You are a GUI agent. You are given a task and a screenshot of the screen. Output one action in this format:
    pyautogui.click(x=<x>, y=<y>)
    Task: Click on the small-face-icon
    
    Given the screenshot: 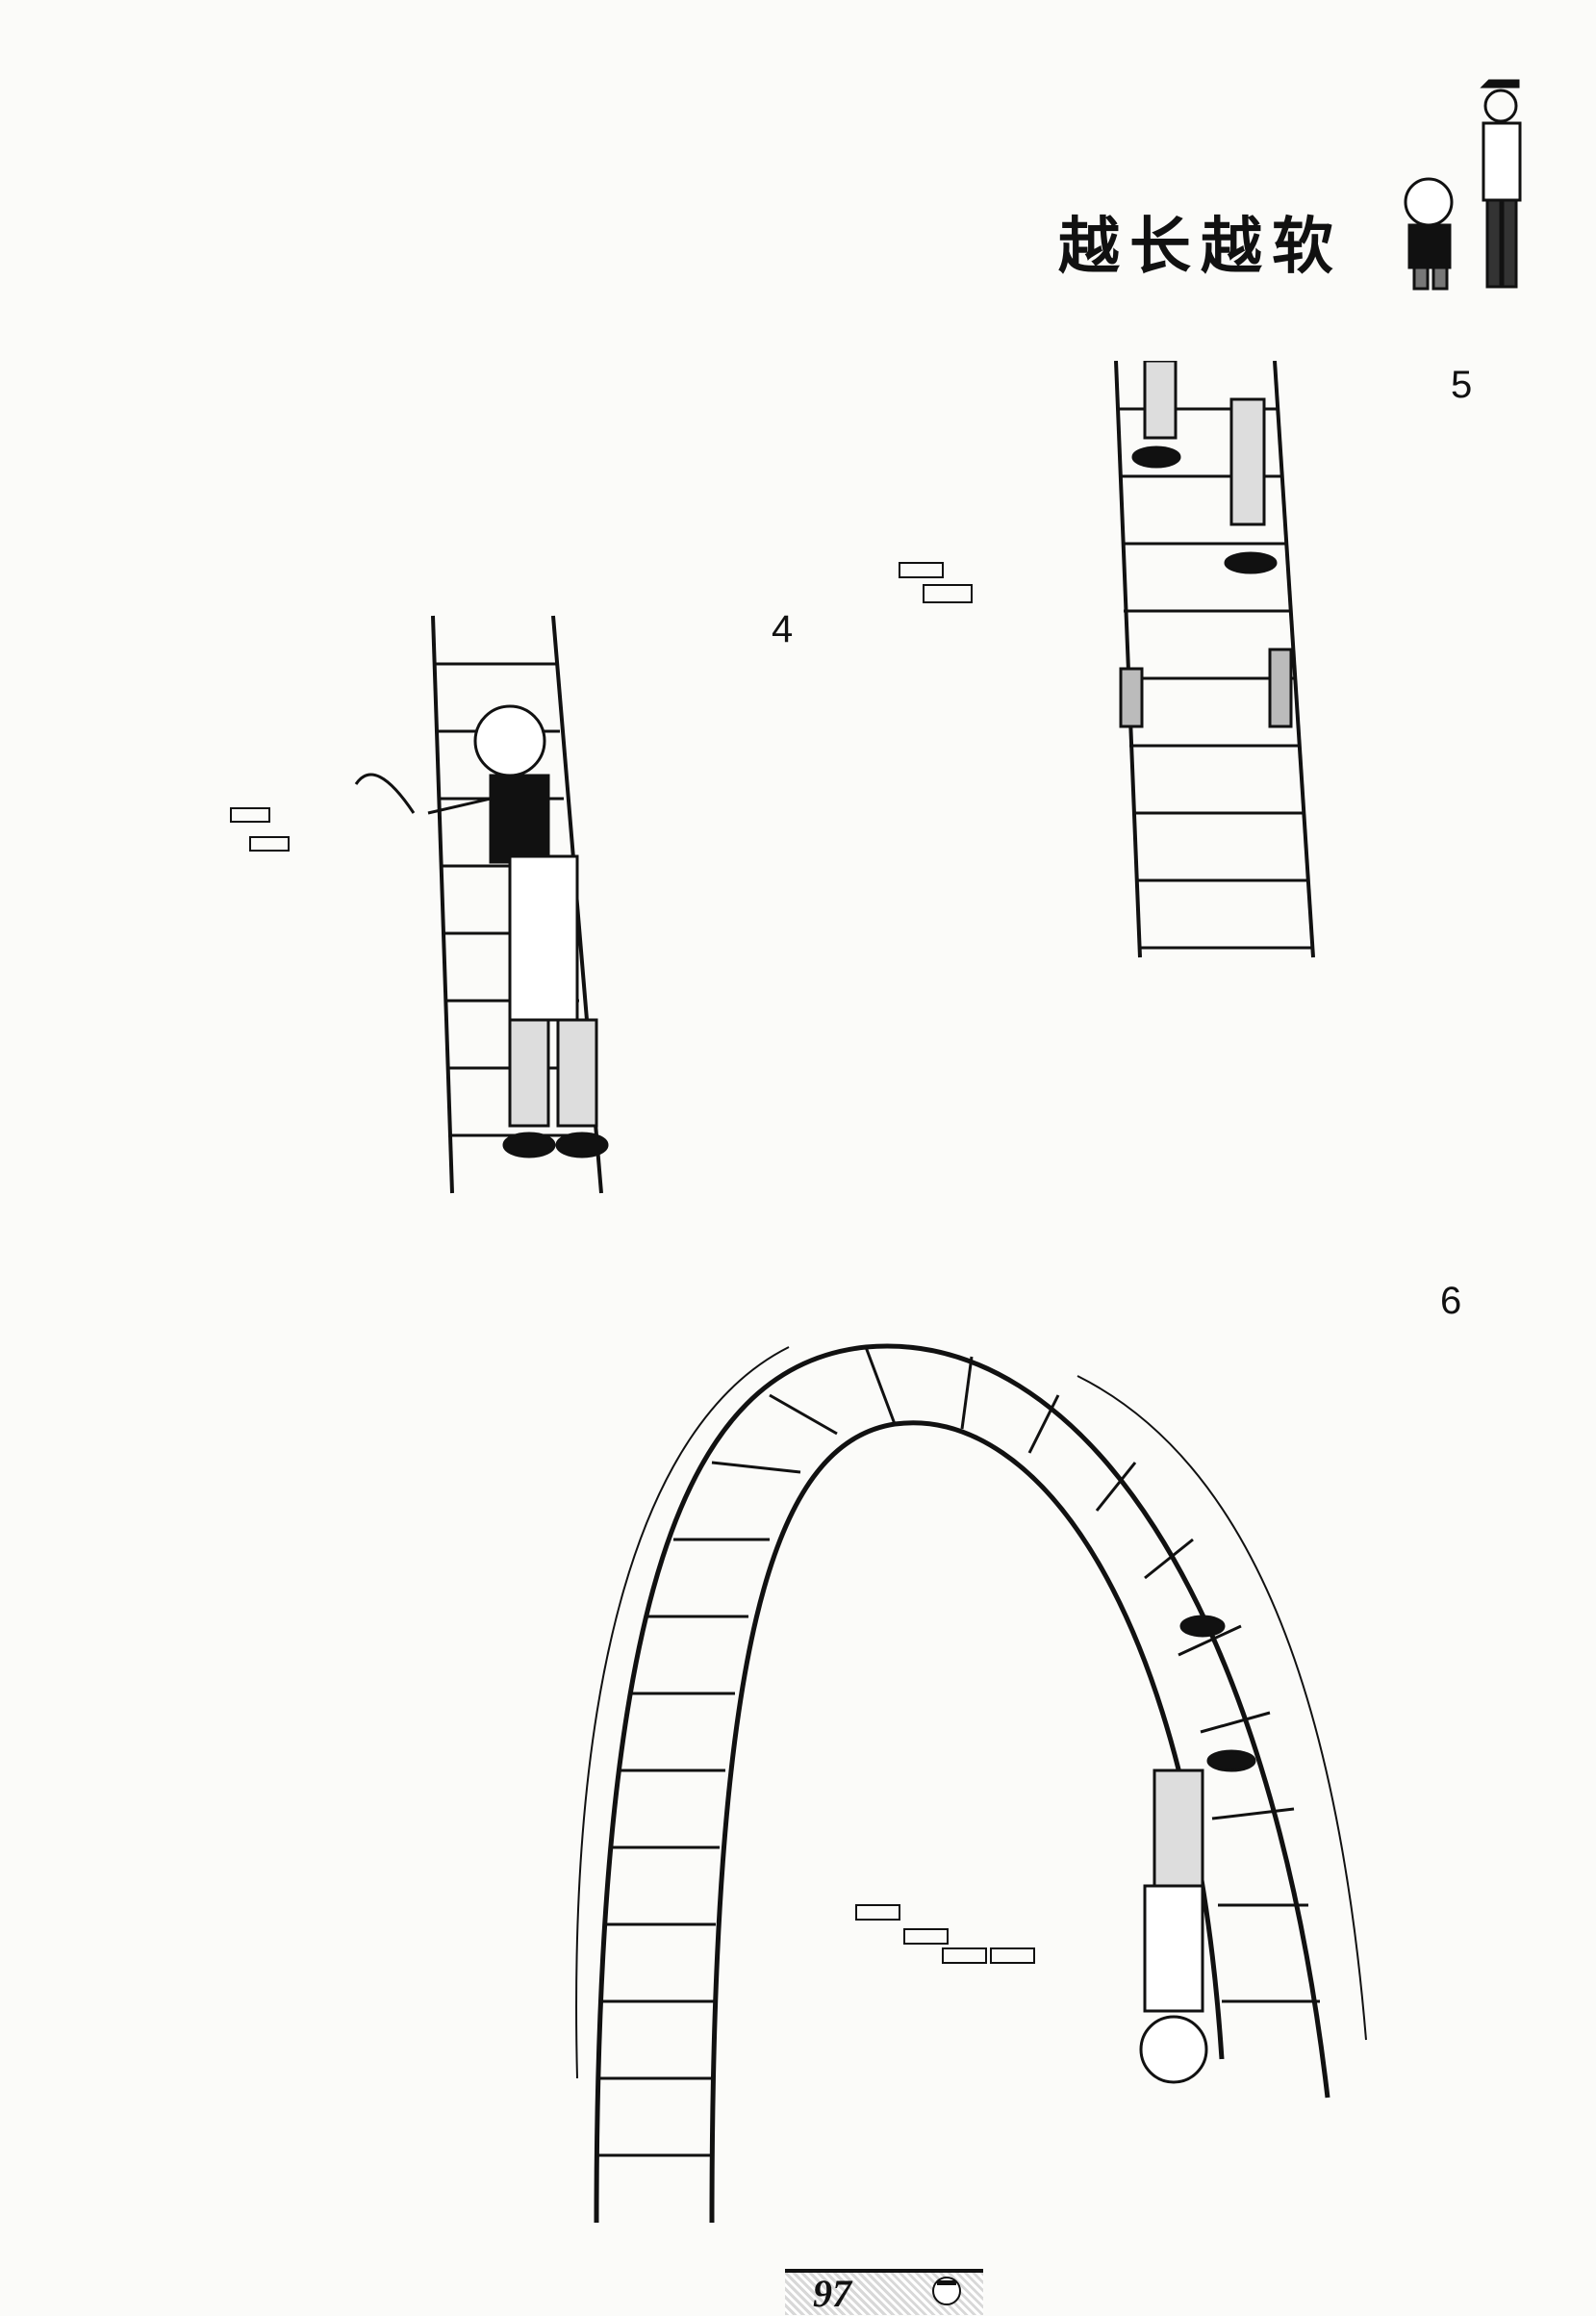 What is the action you would take?
    pyautogui.click(x=946, y=2291)
    